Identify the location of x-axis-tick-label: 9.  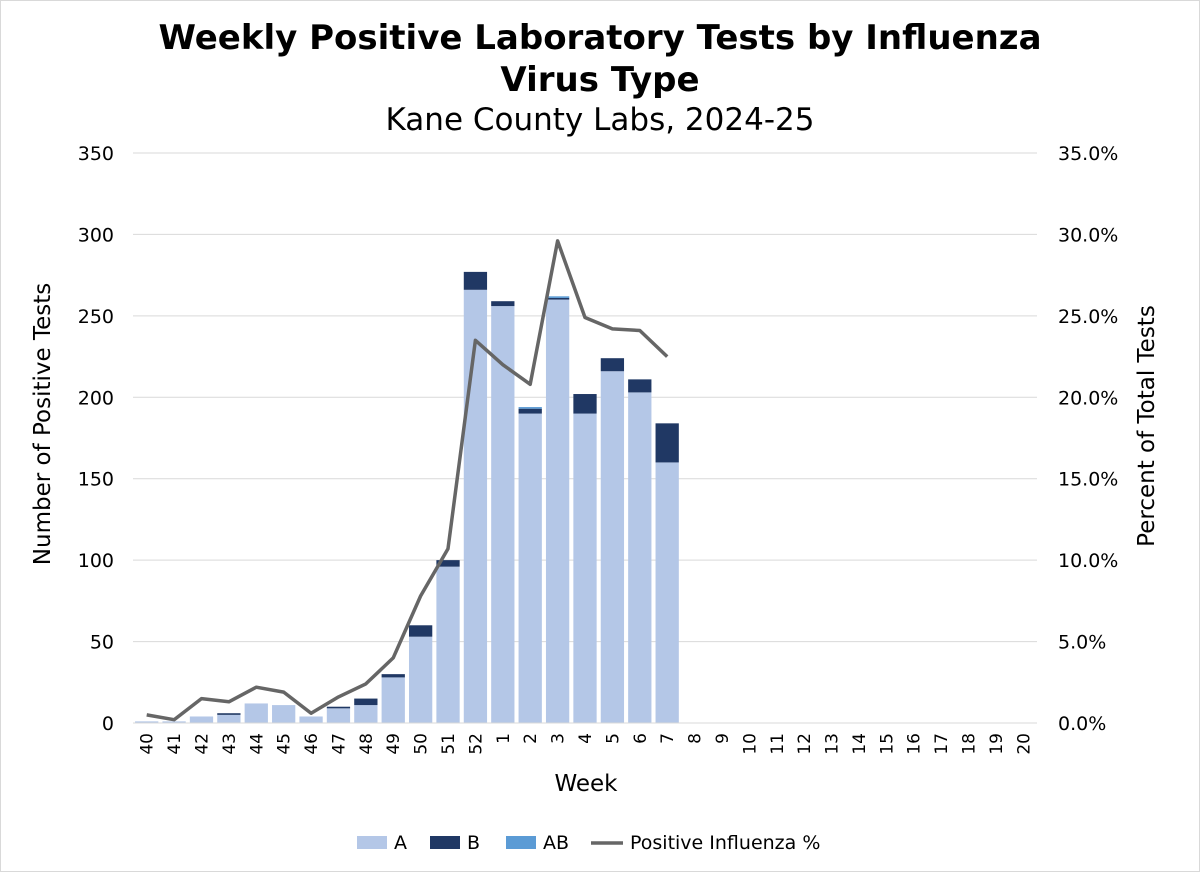
(723, 738).